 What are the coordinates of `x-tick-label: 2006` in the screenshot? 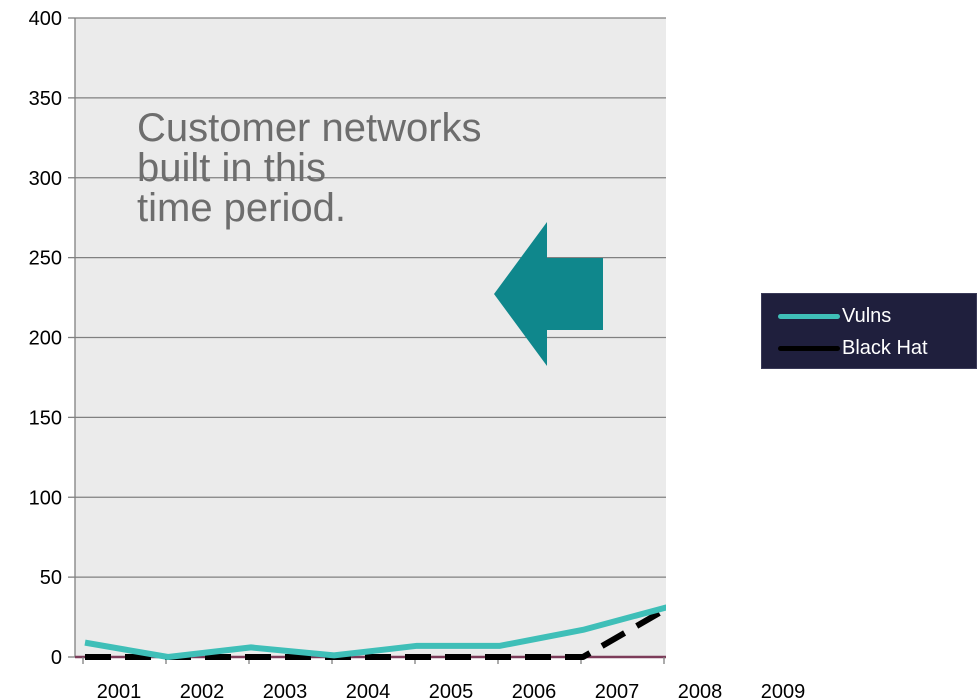 It's located at (534, 690).